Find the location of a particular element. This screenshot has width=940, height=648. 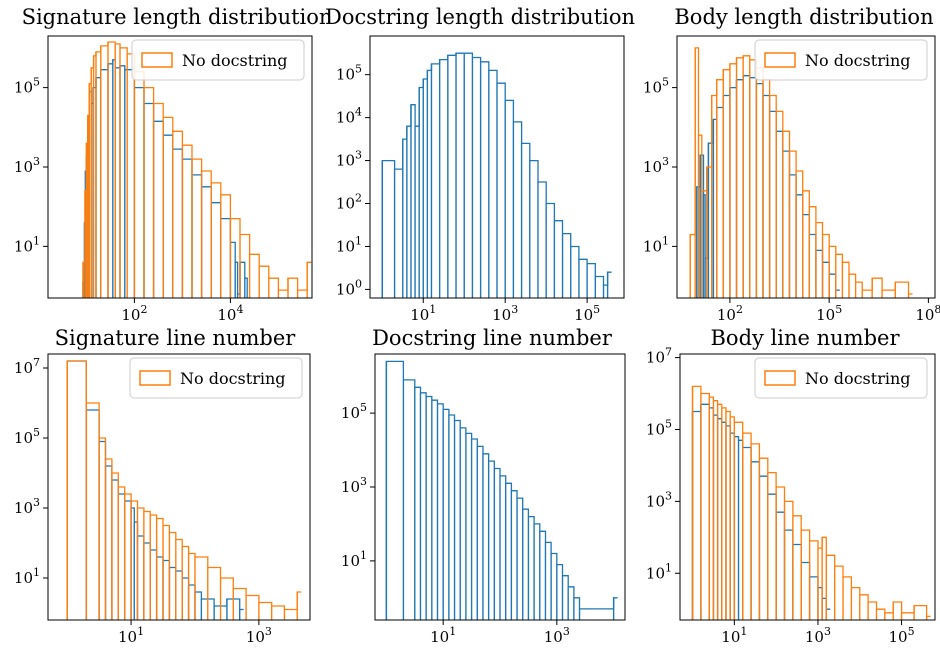

panel-title: Signature line number is located at coordinates (176, 338).